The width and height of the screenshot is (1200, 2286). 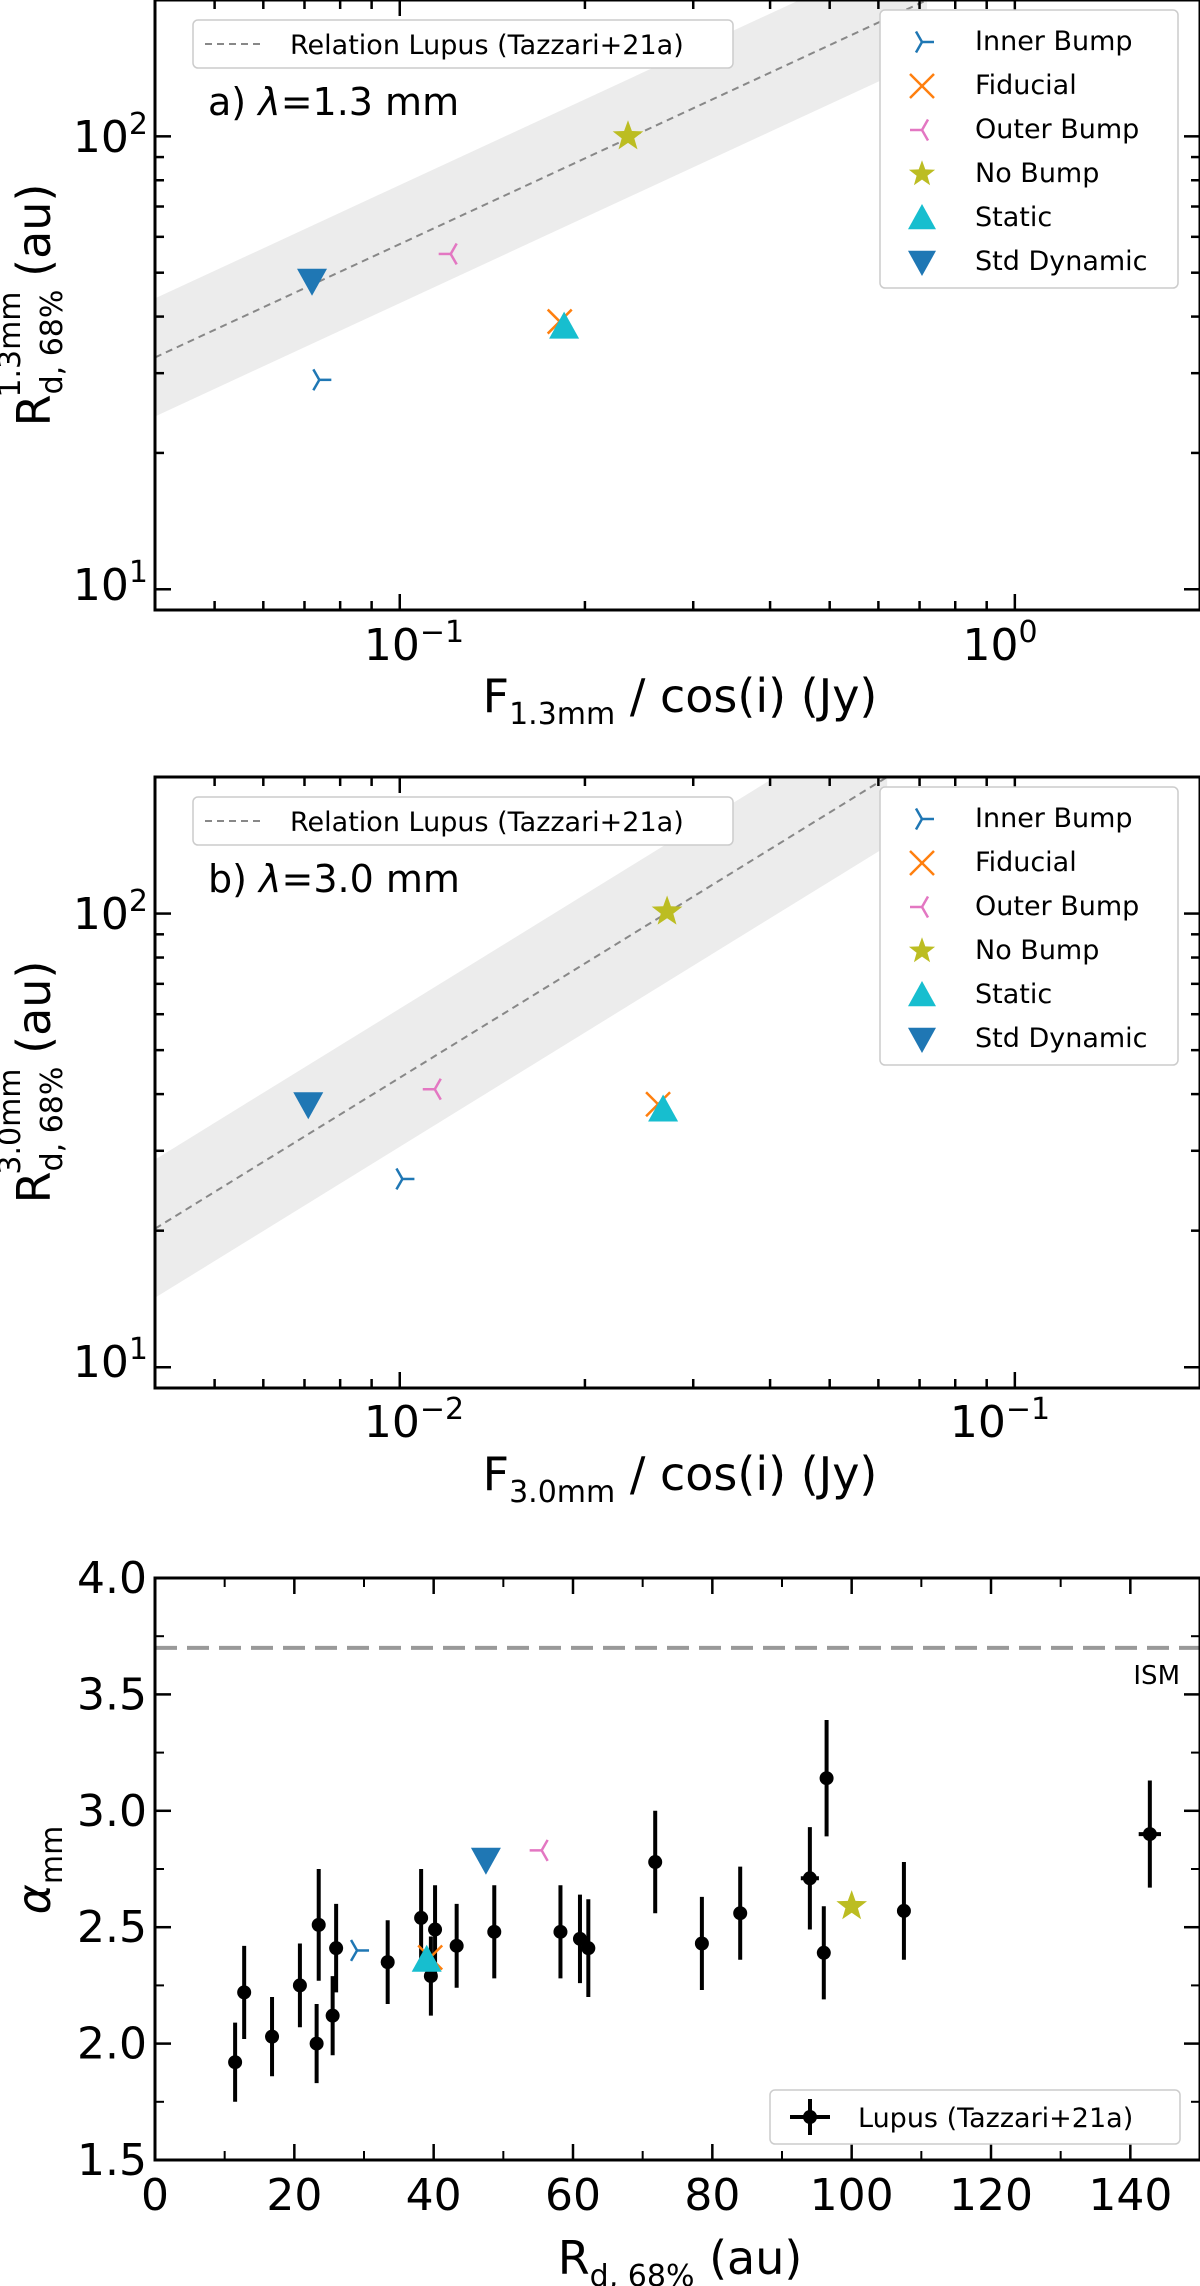 I want to click on panel-b-xtick-0.1: 10⁻¹, so click(x=1000, y=1420).